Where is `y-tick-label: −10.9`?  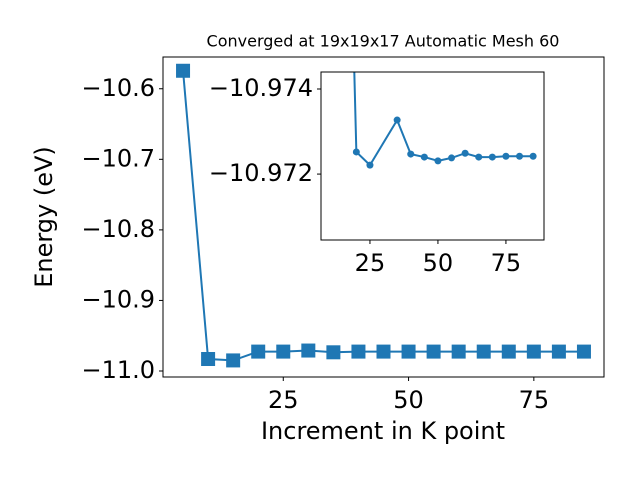
y-tick-label: −10.9 is located at coordinates (118, 299).